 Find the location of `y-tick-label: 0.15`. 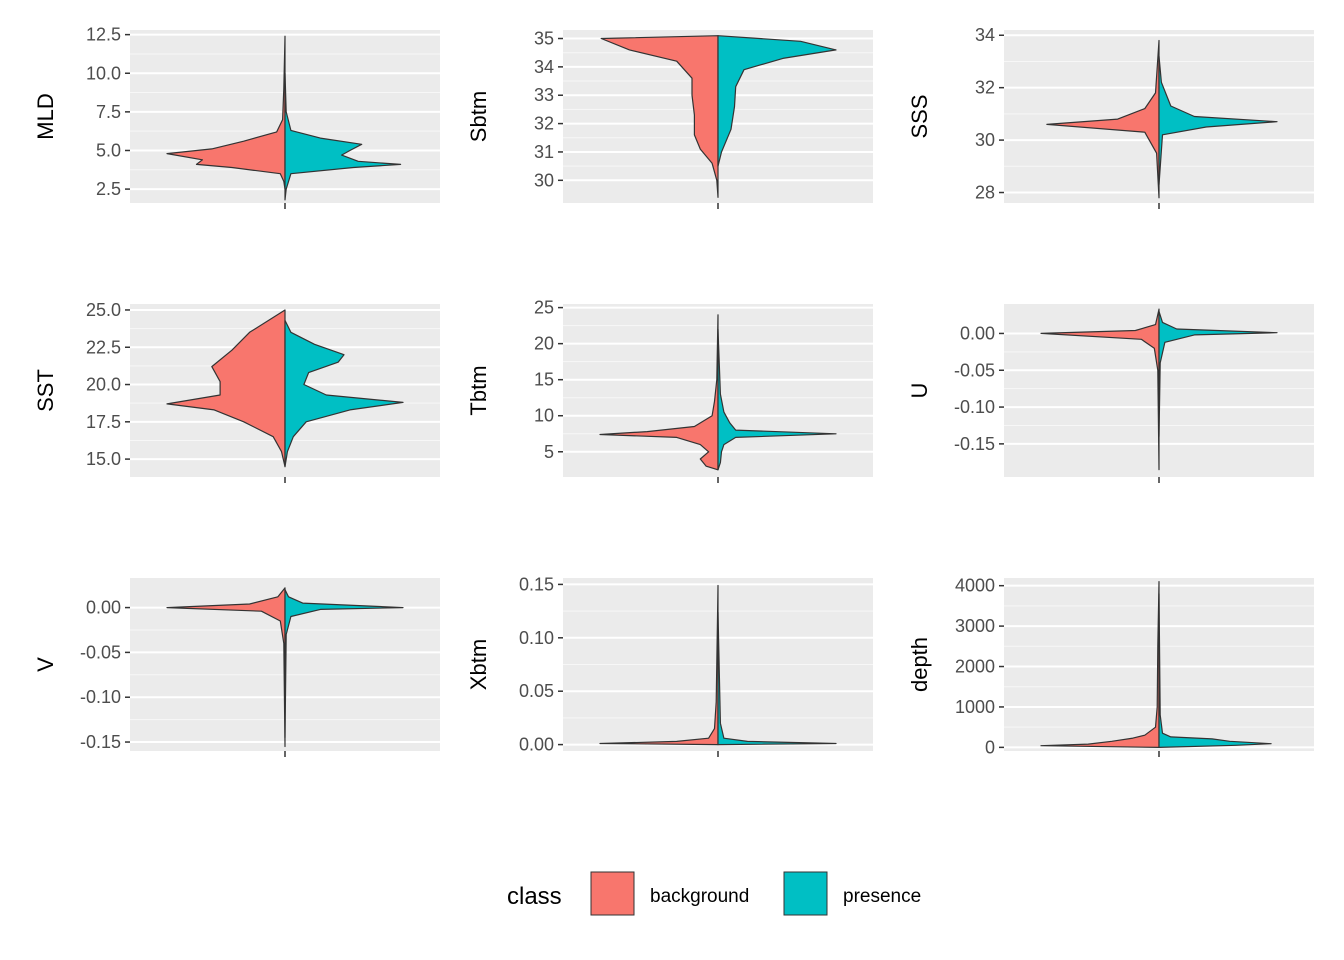

y-tick-label: 0.15 is located at coordinates (536, 584).